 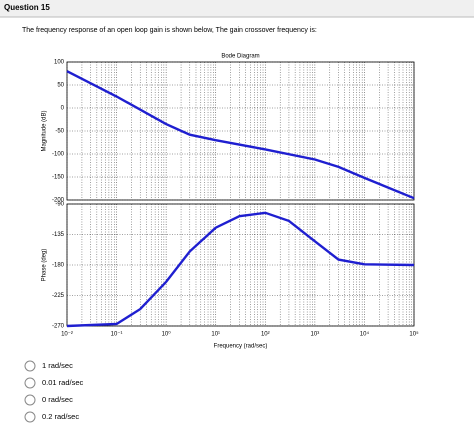 What do you see at coordinates (58, 327) in the screenshot?
I see `y-tick-label: -270` at bounding box center [58, 327].